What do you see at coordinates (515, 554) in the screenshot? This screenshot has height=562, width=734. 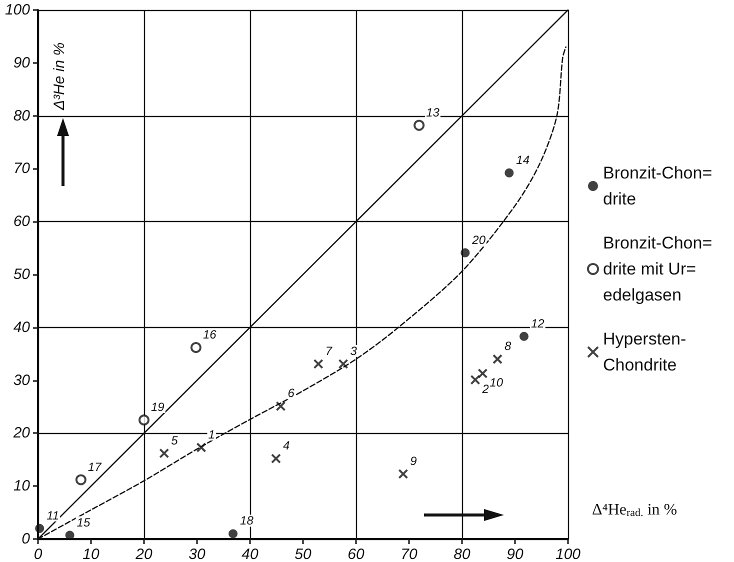 I see `x-tick-label: 90` at bounding box center [515, 554].